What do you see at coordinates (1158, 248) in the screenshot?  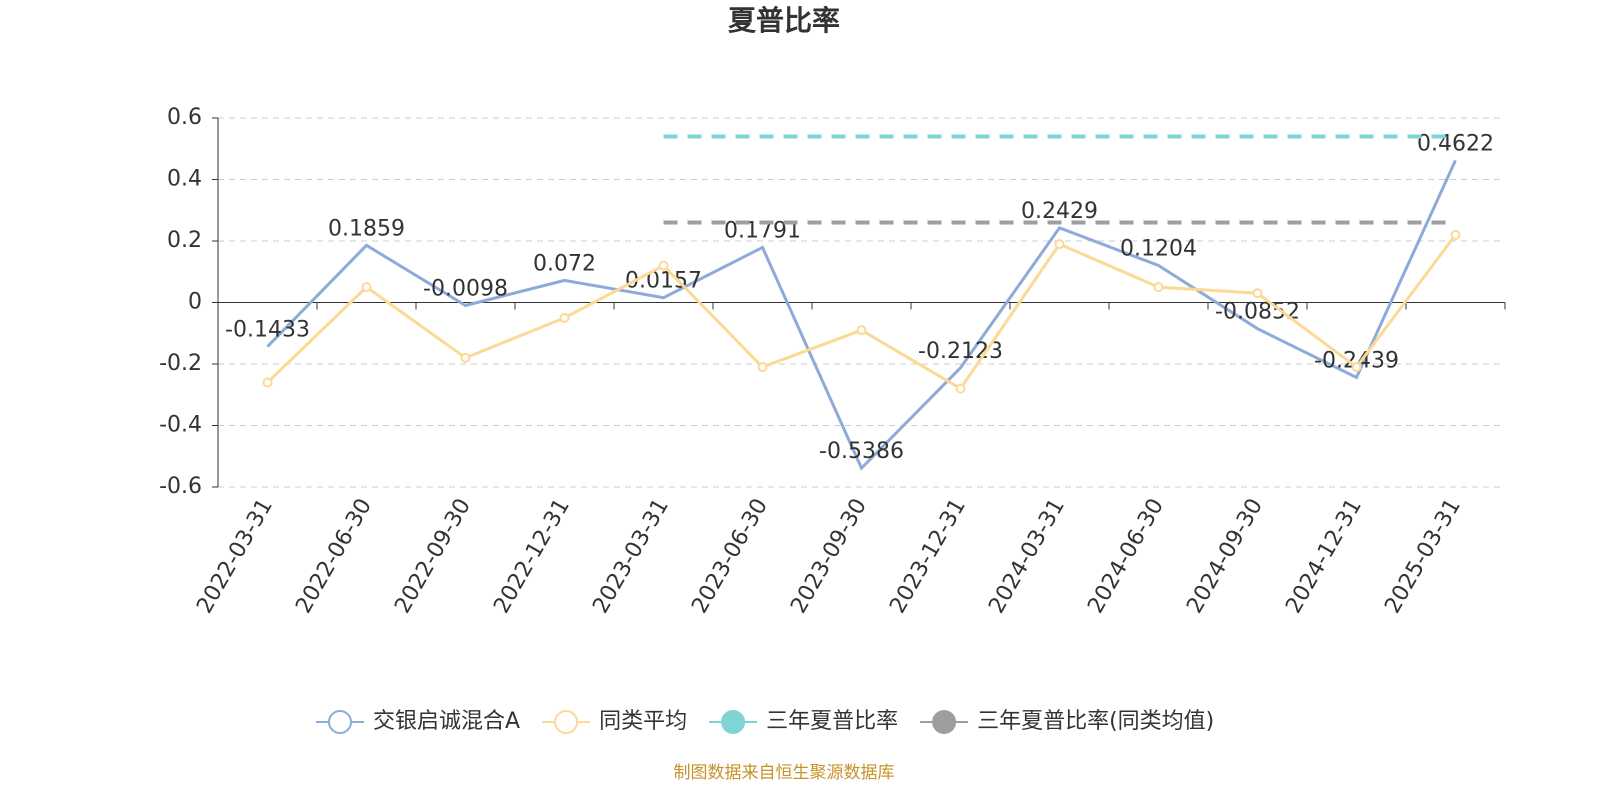 I see `data-label: 0.1204` at bounding box center [1158, 248].